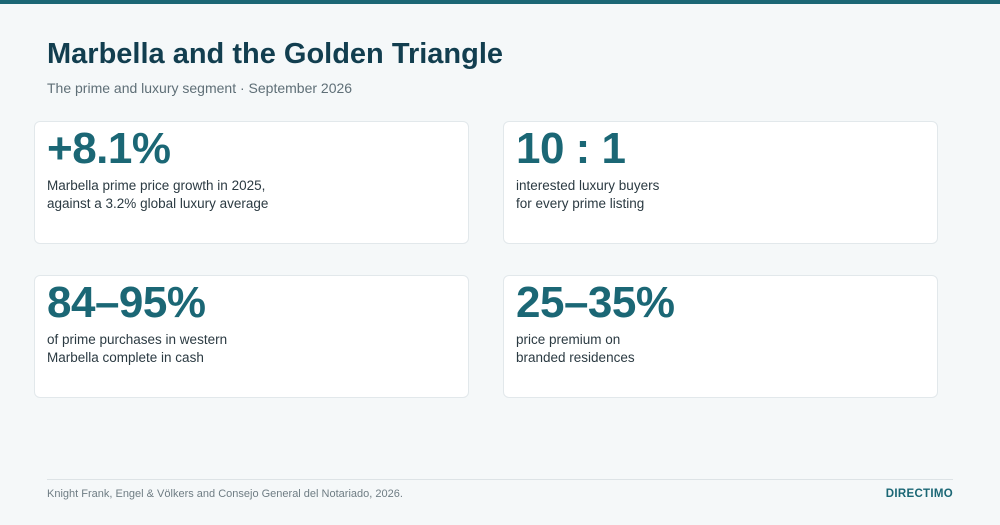 This screenshot has height=525, width=1000. What do you see at coordinates (919, 494) in the screenshot?
I see `brand: DIRECTIMO` at bounding box center [919, 494].